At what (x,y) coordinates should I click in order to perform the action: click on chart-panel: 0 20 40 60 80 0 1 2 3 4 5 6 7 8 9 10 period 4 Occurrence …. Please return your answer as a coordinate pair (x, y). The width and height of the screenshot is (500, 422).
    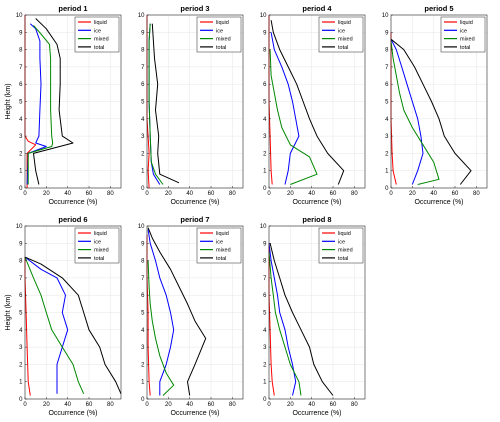
    Looking at the image, I should click on (313, 105).